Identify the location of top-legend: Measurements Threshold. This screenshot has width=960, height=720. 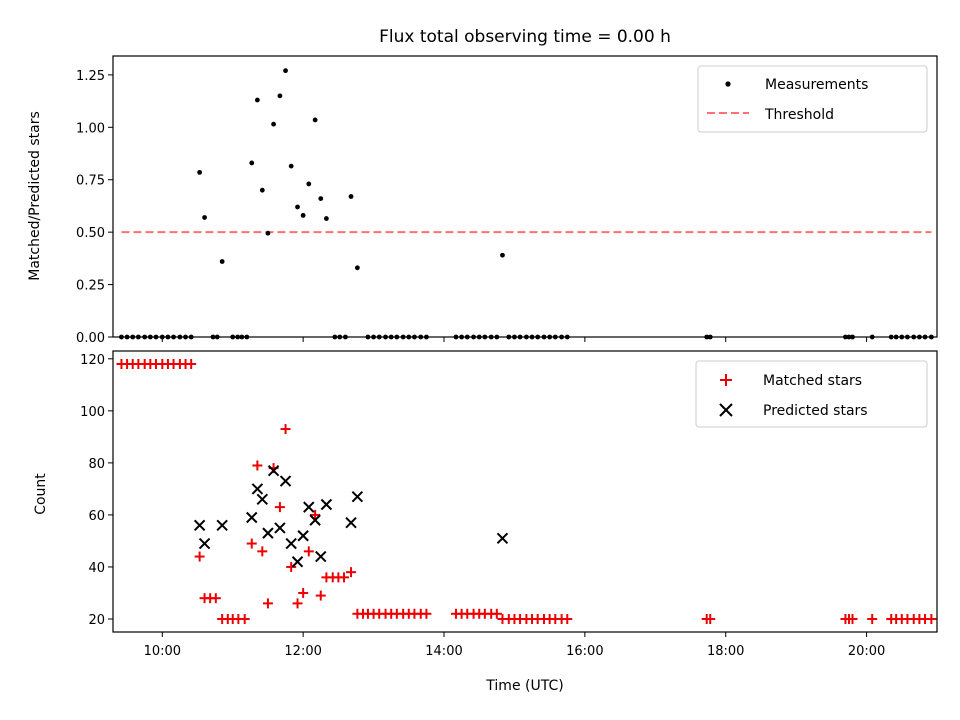
(812, 99).